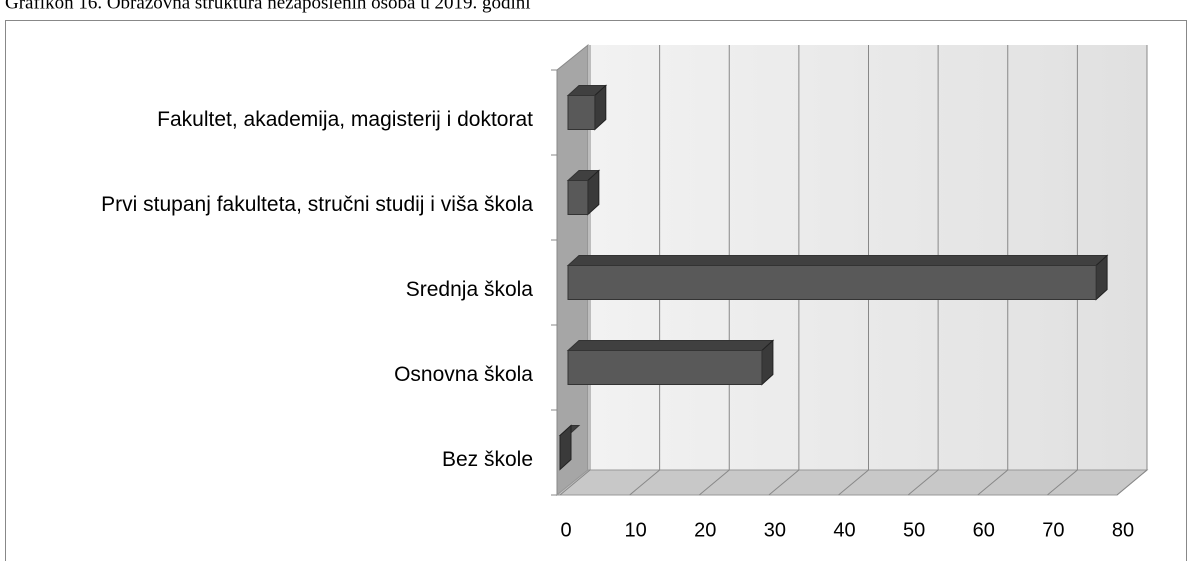  Describe the element at coordinates (844, 530) in the screenshot. I see `x-tick-label: 40` at that location.